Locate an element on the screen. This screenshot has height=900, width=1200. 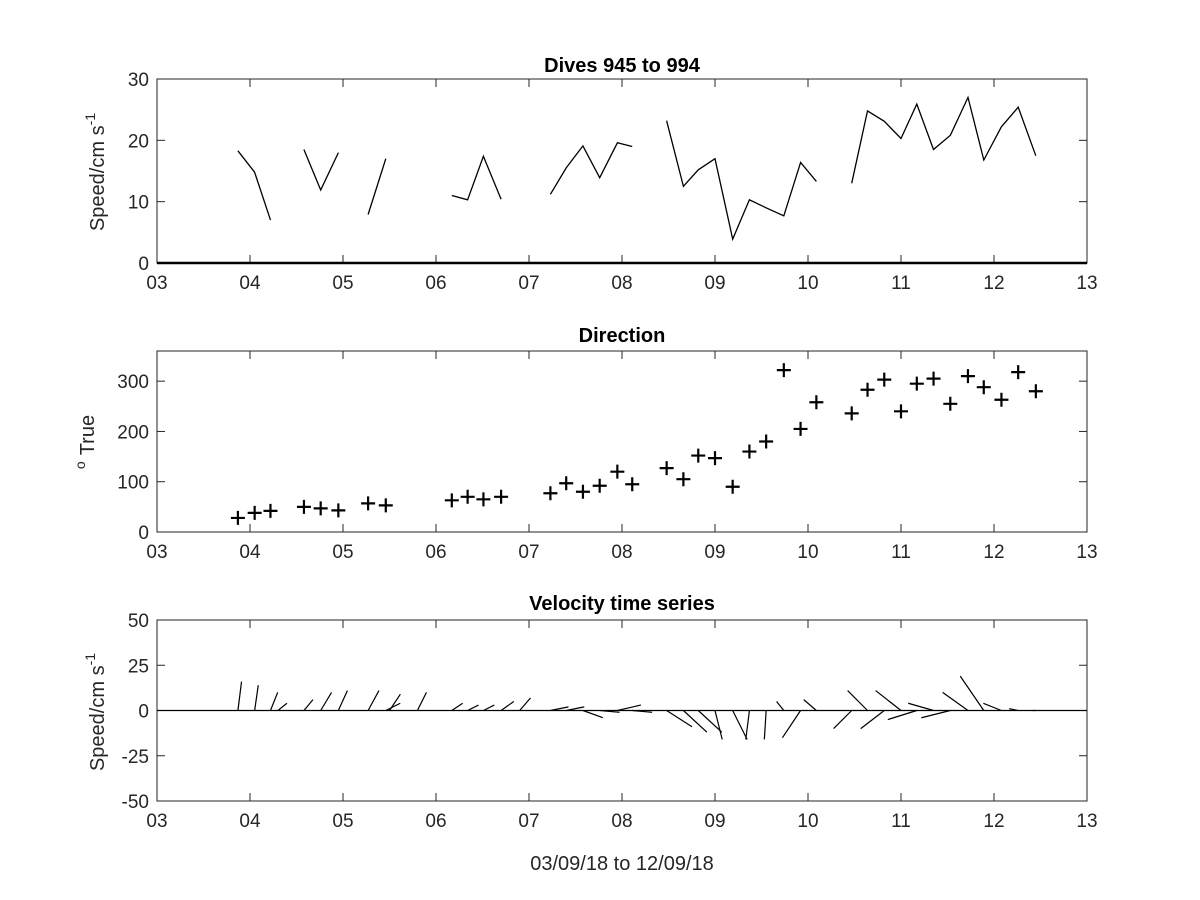
y-tick-label: 25 is located at coordinates (138, 666).